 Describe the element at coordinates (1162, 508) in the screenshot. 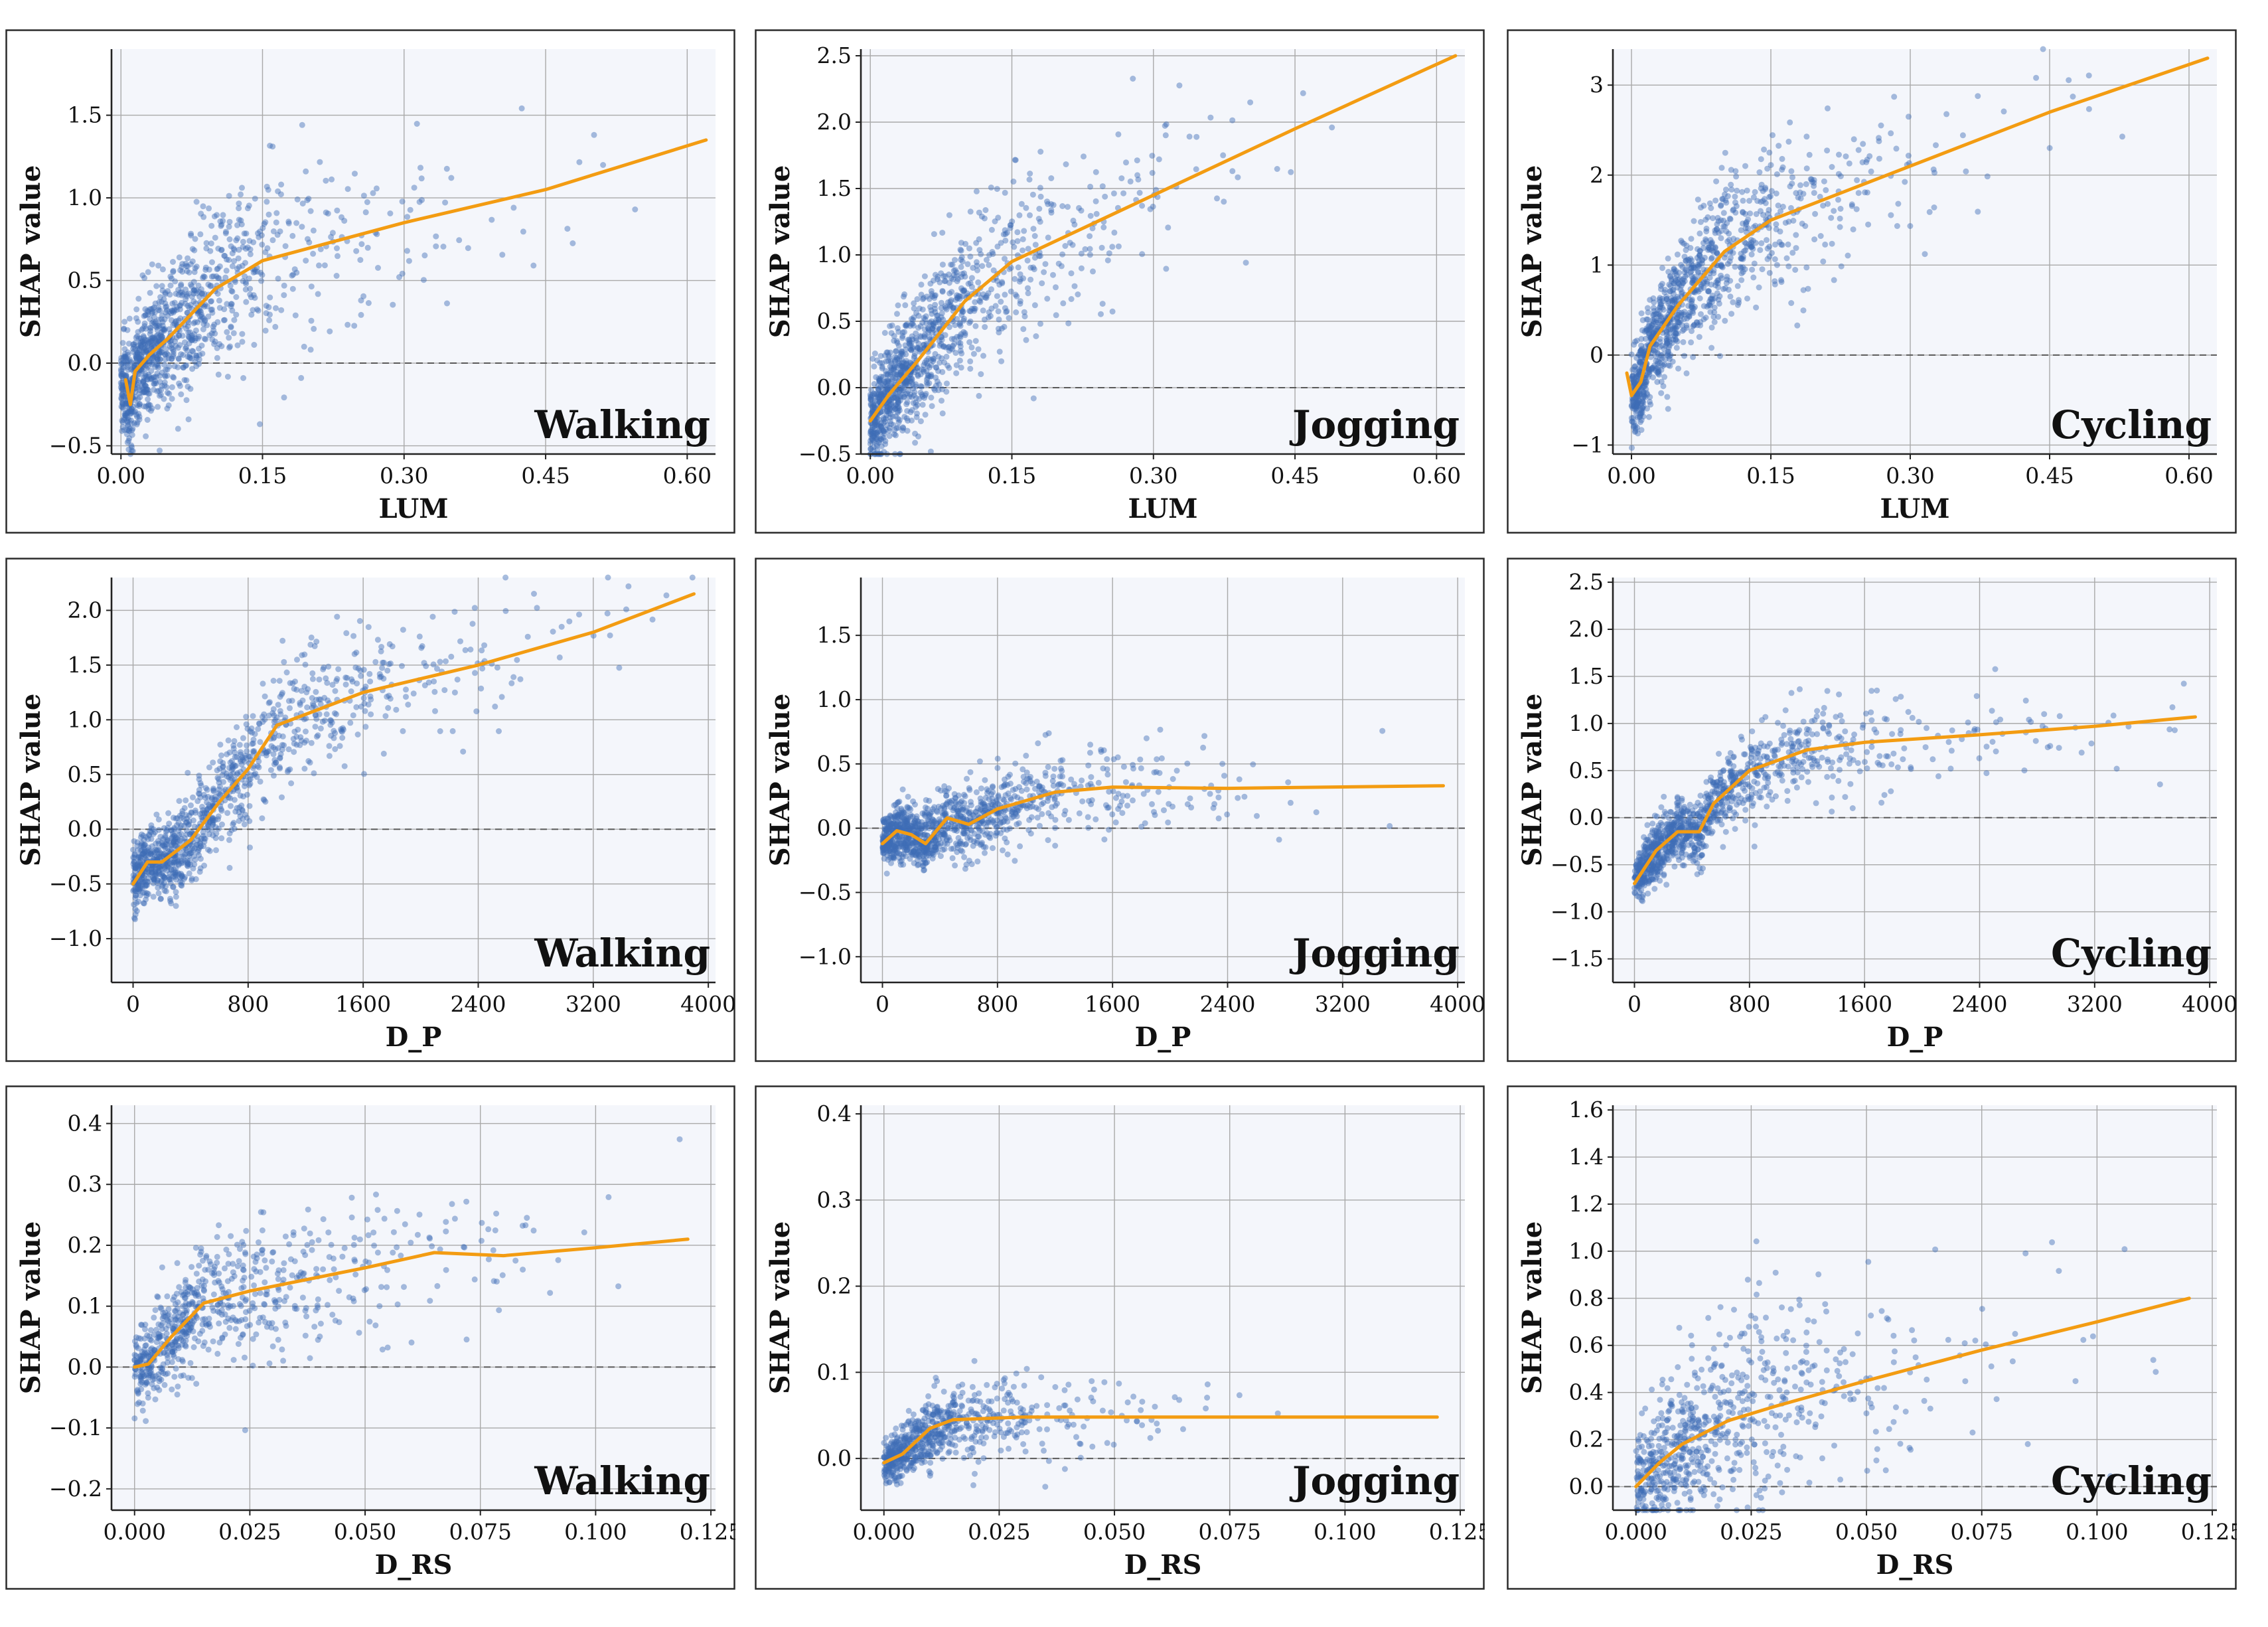

I see `x-axis-label: LUM` at that location.